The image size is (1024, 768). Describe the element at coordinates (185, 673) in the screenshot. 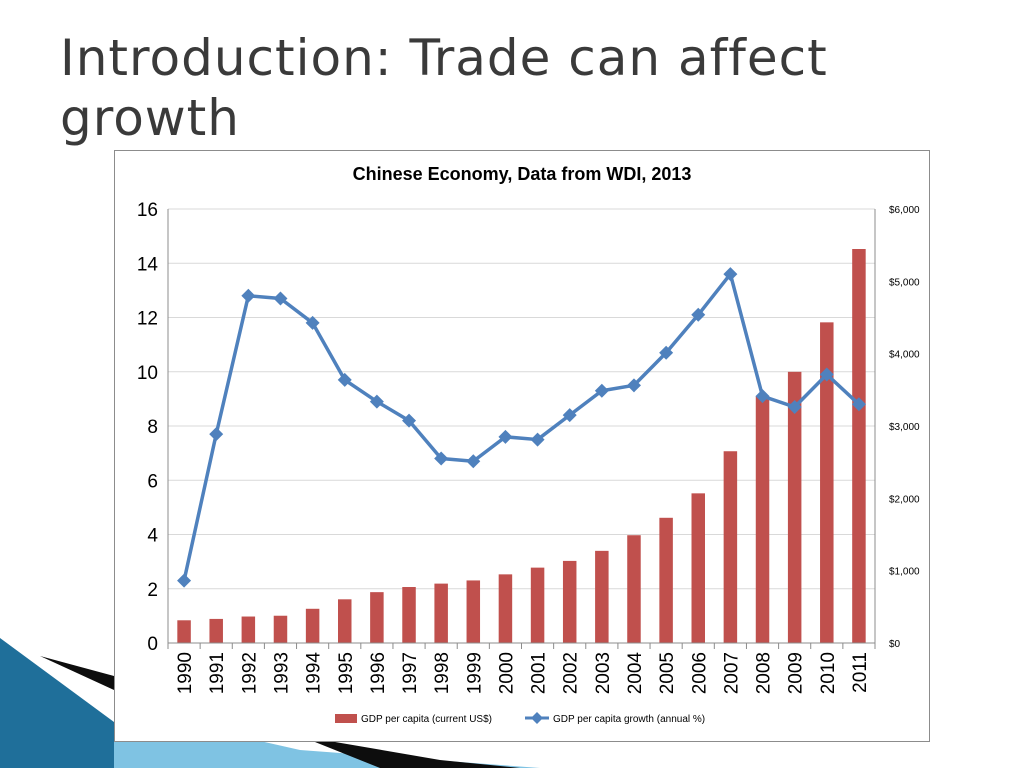

I see `x-tick-label: 1990` at that location.